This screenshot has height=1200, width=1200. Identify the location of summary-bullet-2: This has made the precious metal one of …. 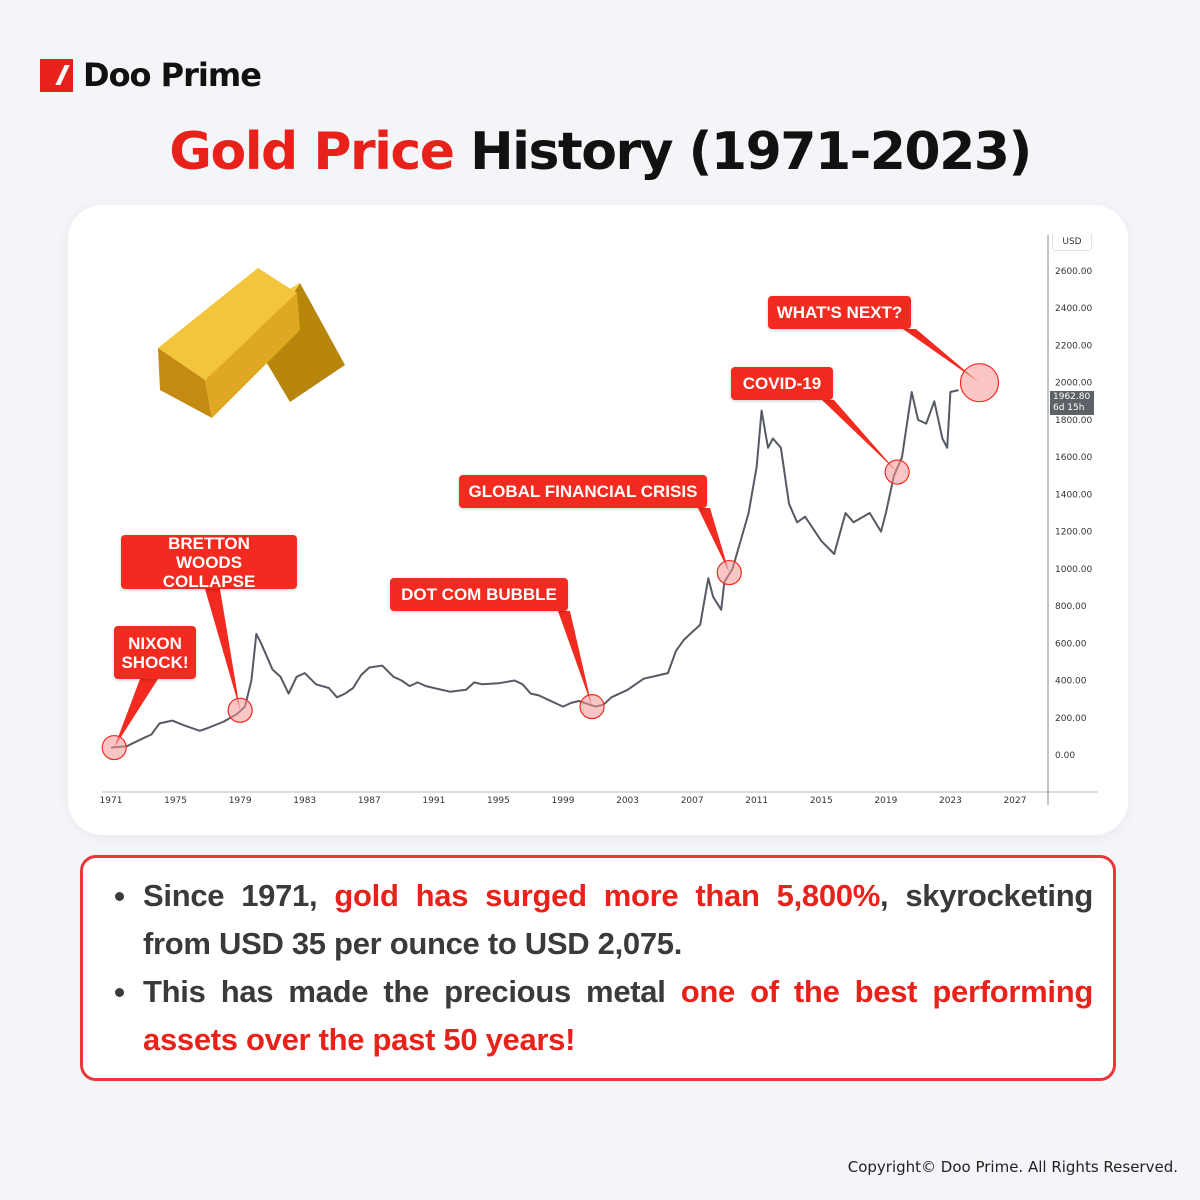
(604, 1016).